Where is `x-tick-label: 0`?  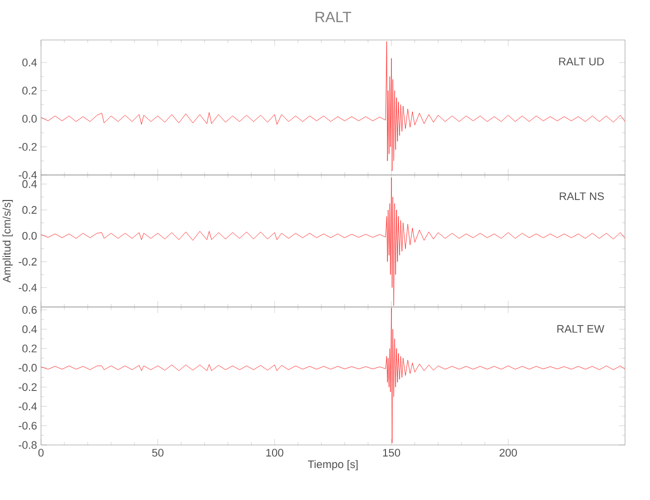
x-tick-label: 0 is located at coordinates (41, 452).